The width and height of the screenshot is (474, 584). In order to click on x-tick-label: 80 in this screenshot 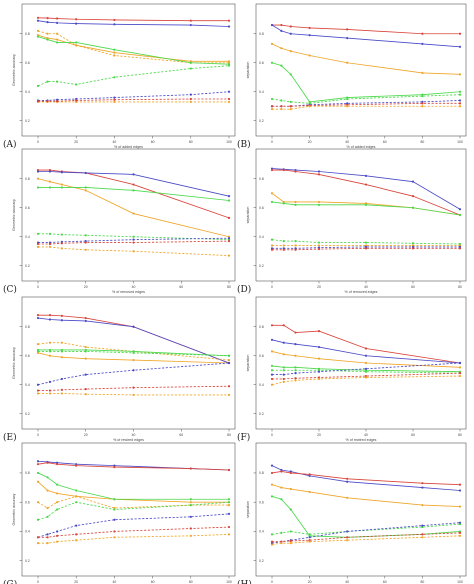, I will do `click(423, 142)`.